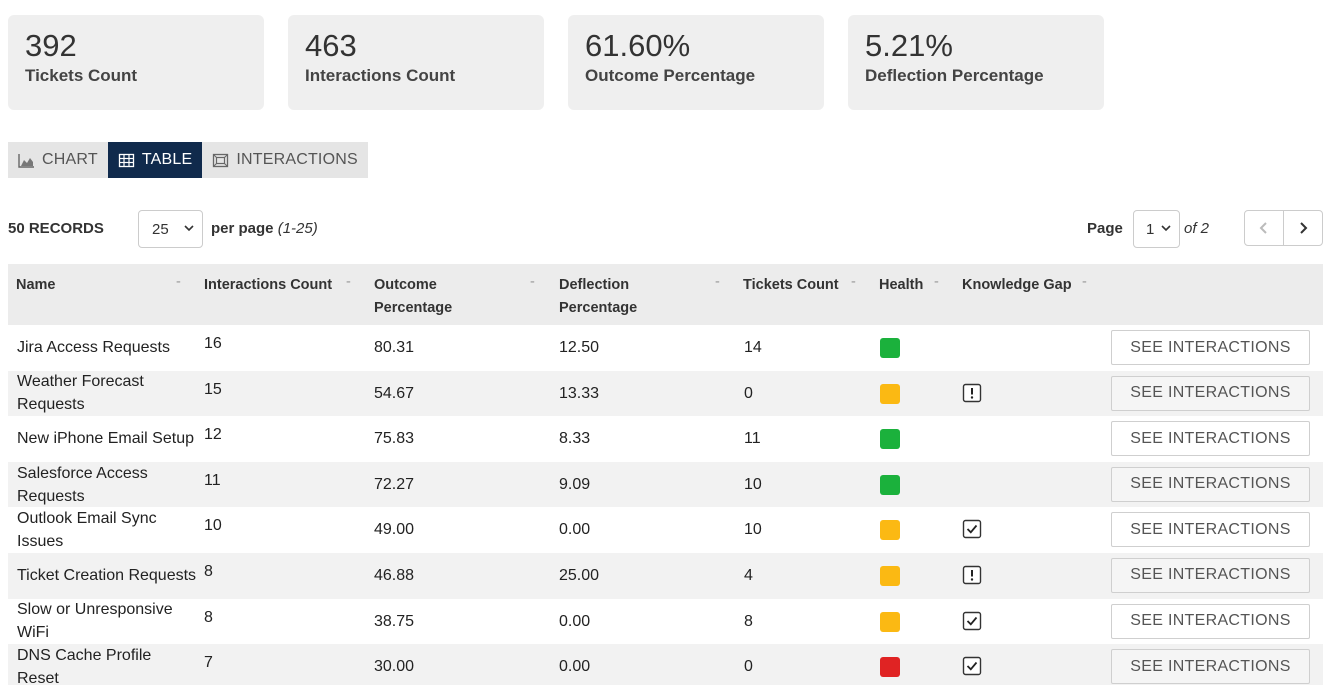 The width and height of the screenshot is (1343, 685). Describe the element at coordinates (81, 75) in the screenshot. I see `card-label: Tickets Count` at that location.